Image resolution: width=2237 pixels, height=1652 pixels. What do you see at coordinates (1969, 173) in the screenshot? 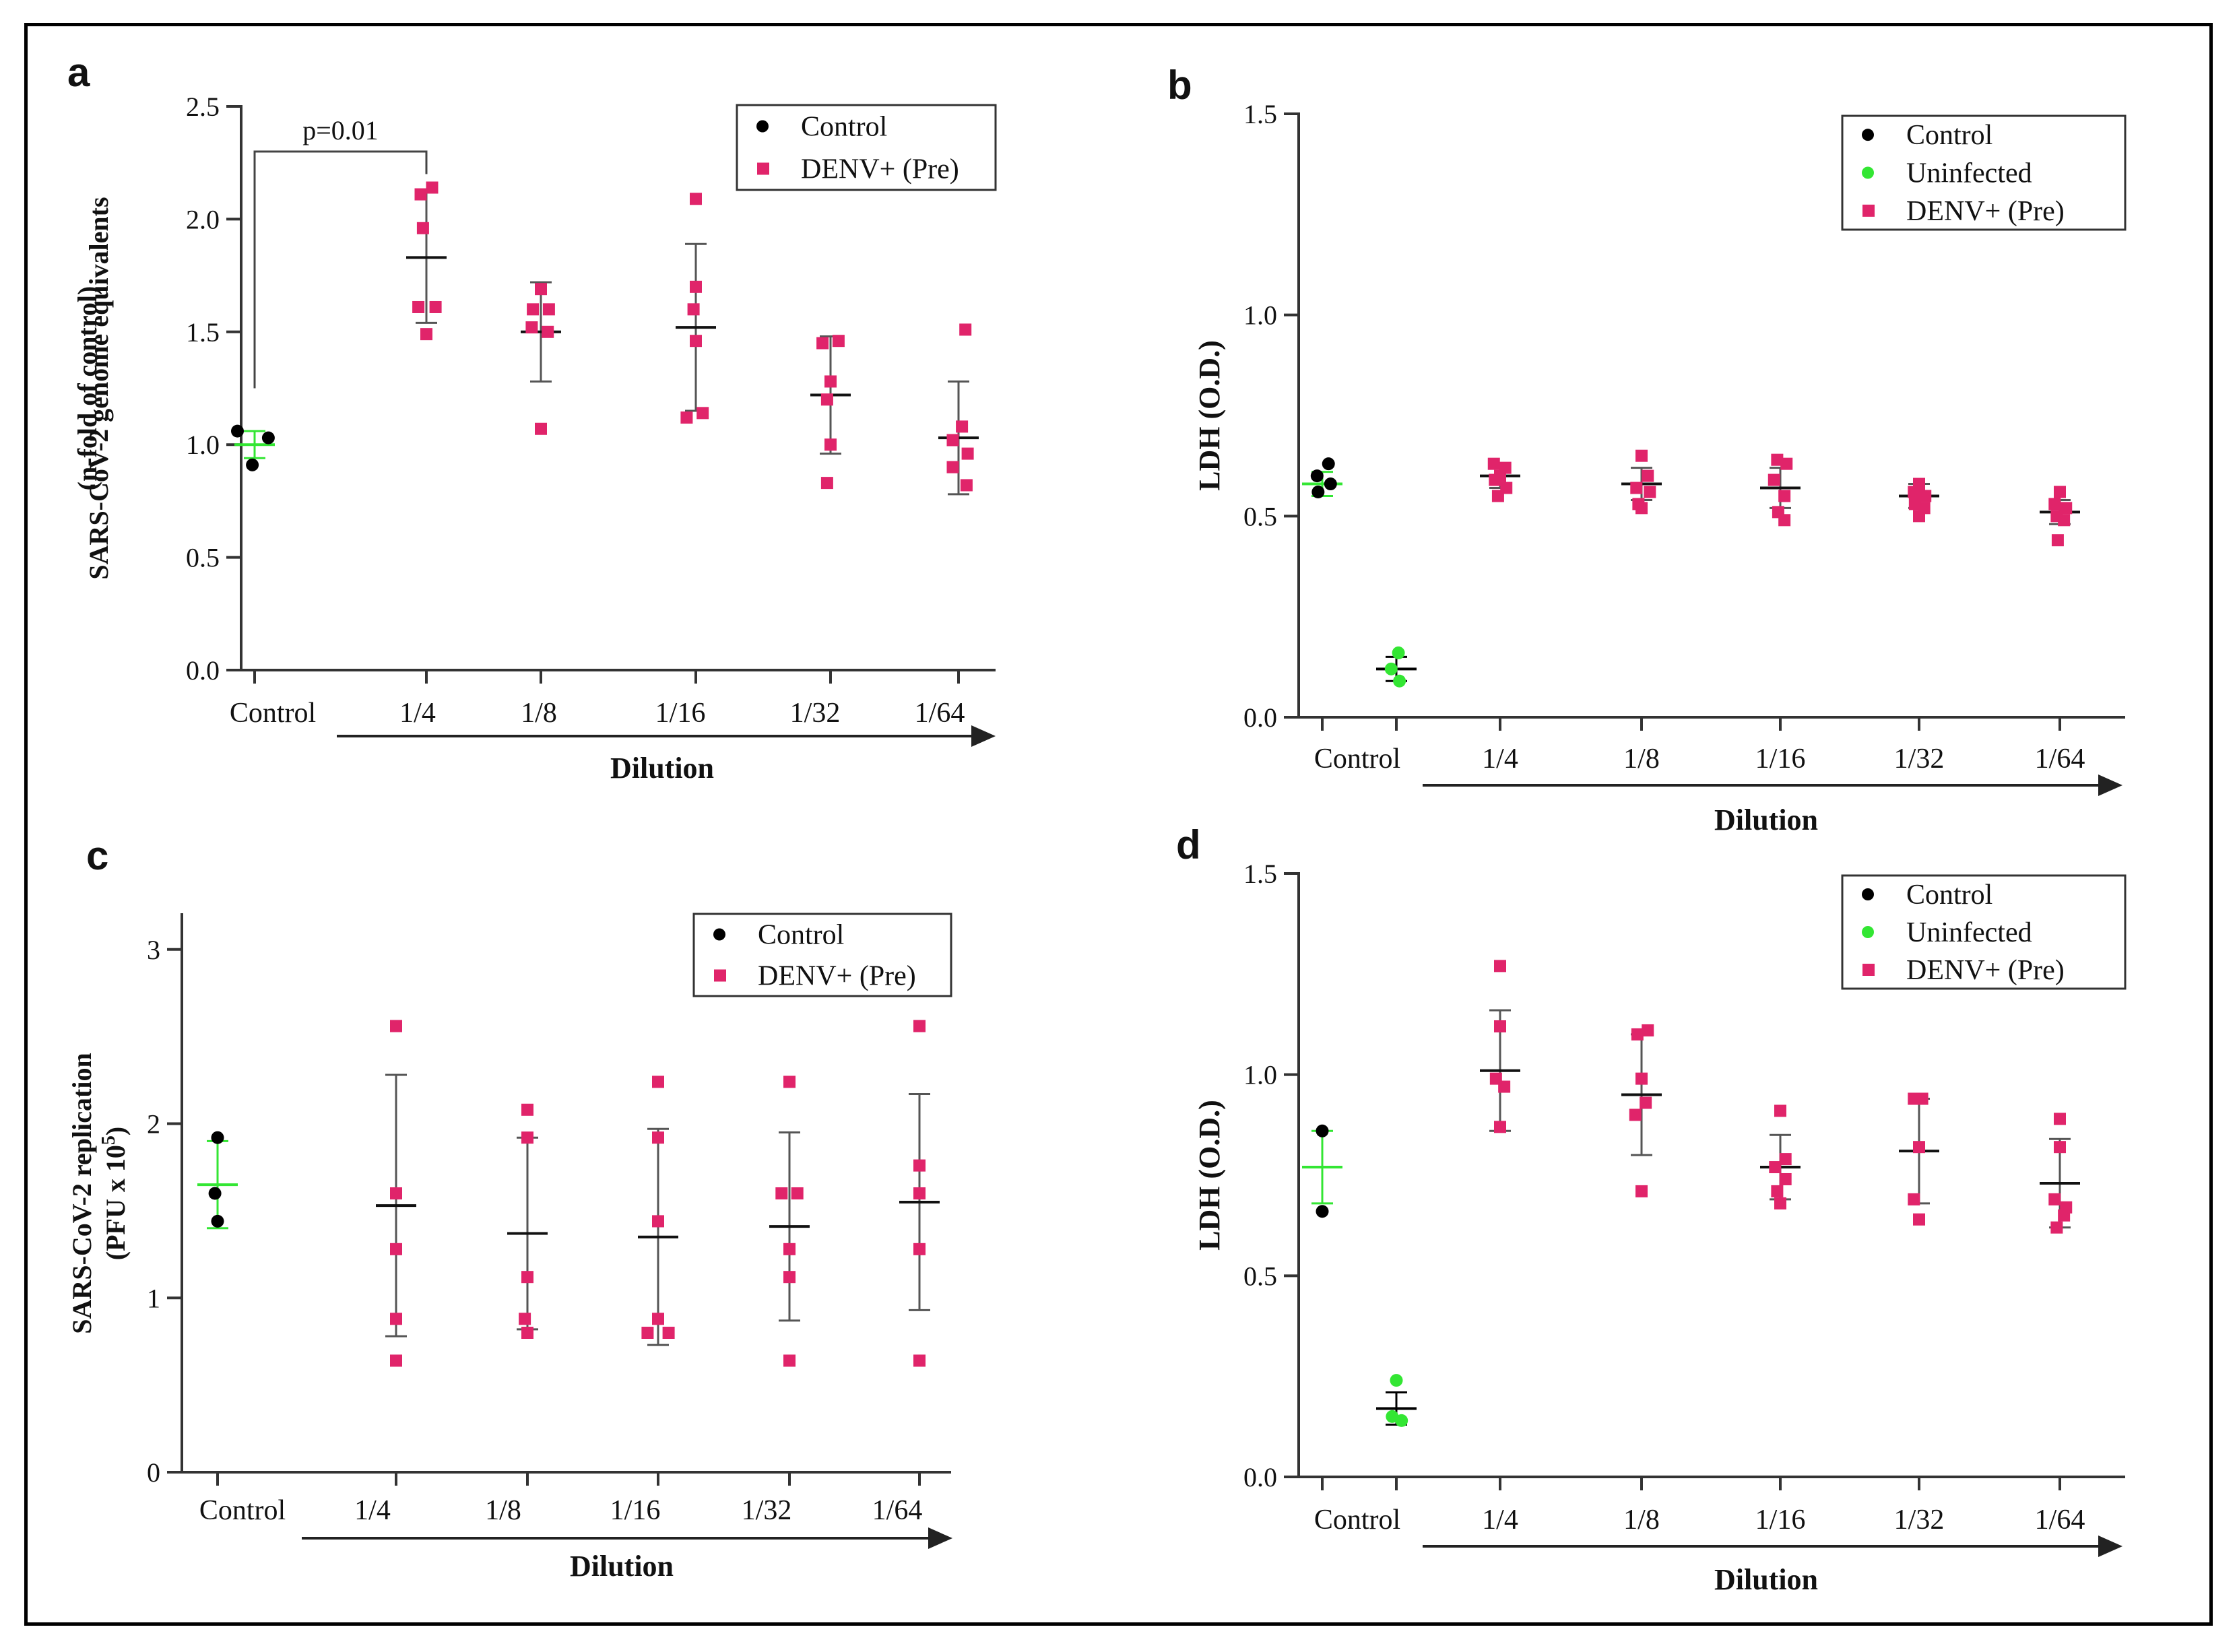
I see `legend-label: Uninfected` at bounding box center [1969, 173].